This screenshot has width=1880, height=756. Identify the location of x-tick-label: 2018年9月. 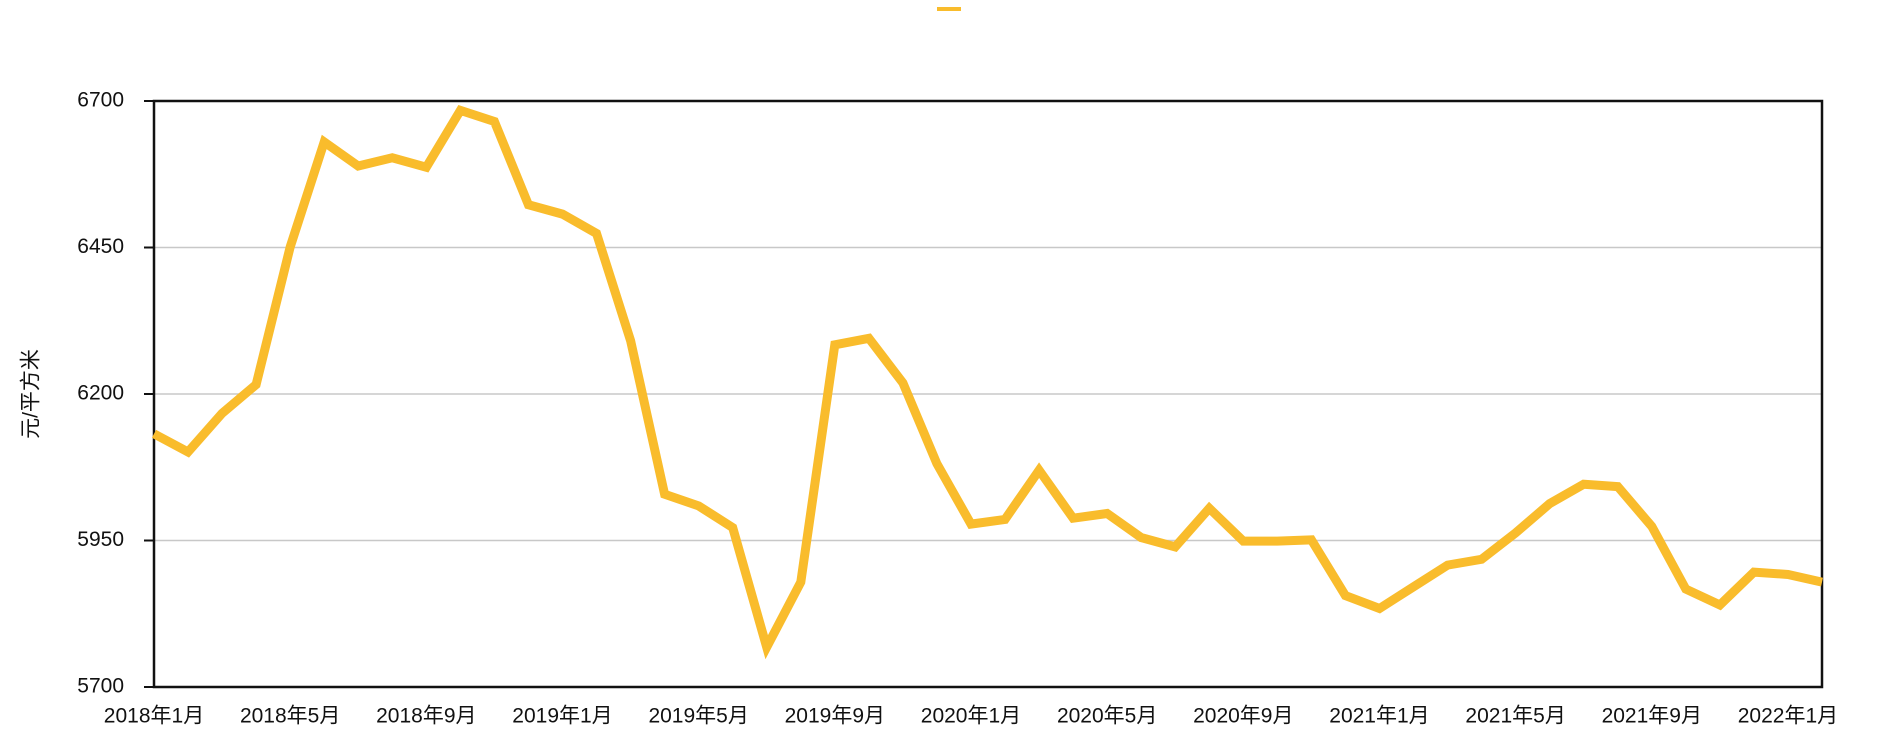
(426, 716).